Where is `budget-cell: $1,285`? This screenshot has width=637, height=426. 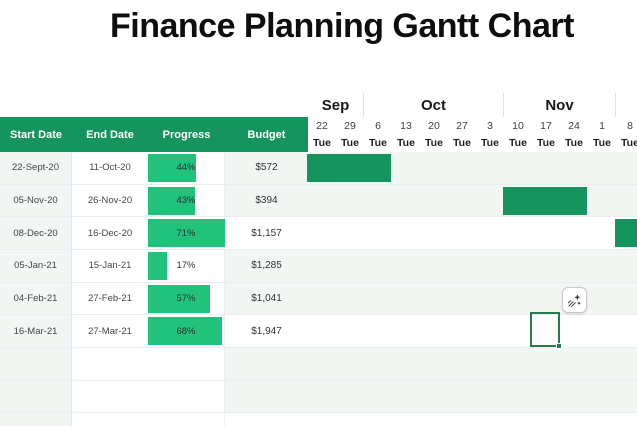
budget-cell: $1,285 is located at coordinates (266, 265).